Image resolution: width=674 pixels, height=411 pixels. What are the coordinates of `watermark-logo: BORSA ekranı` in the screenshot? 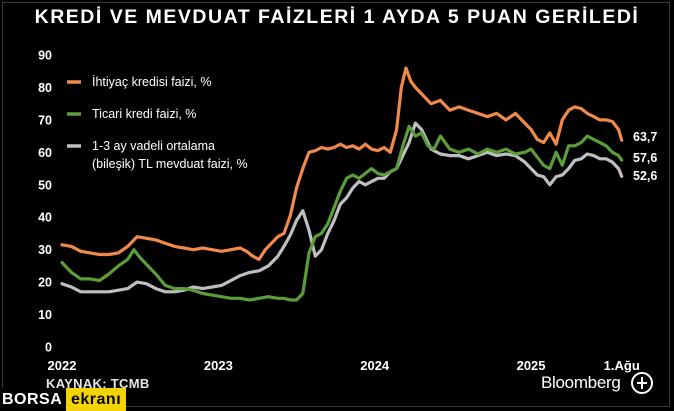 It's located at (67, 399).